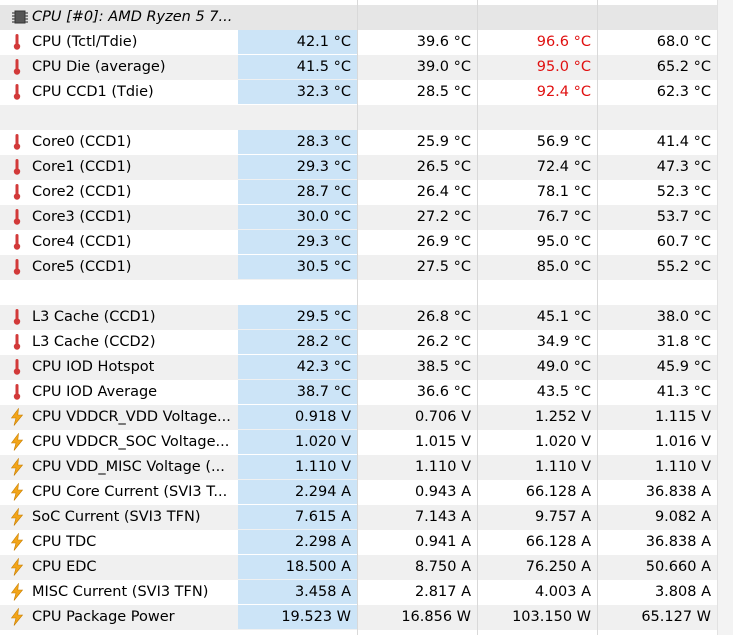 This screenshot has height=635, width=733. I want to click on current-value: 2.294 A, so click(297, 492).